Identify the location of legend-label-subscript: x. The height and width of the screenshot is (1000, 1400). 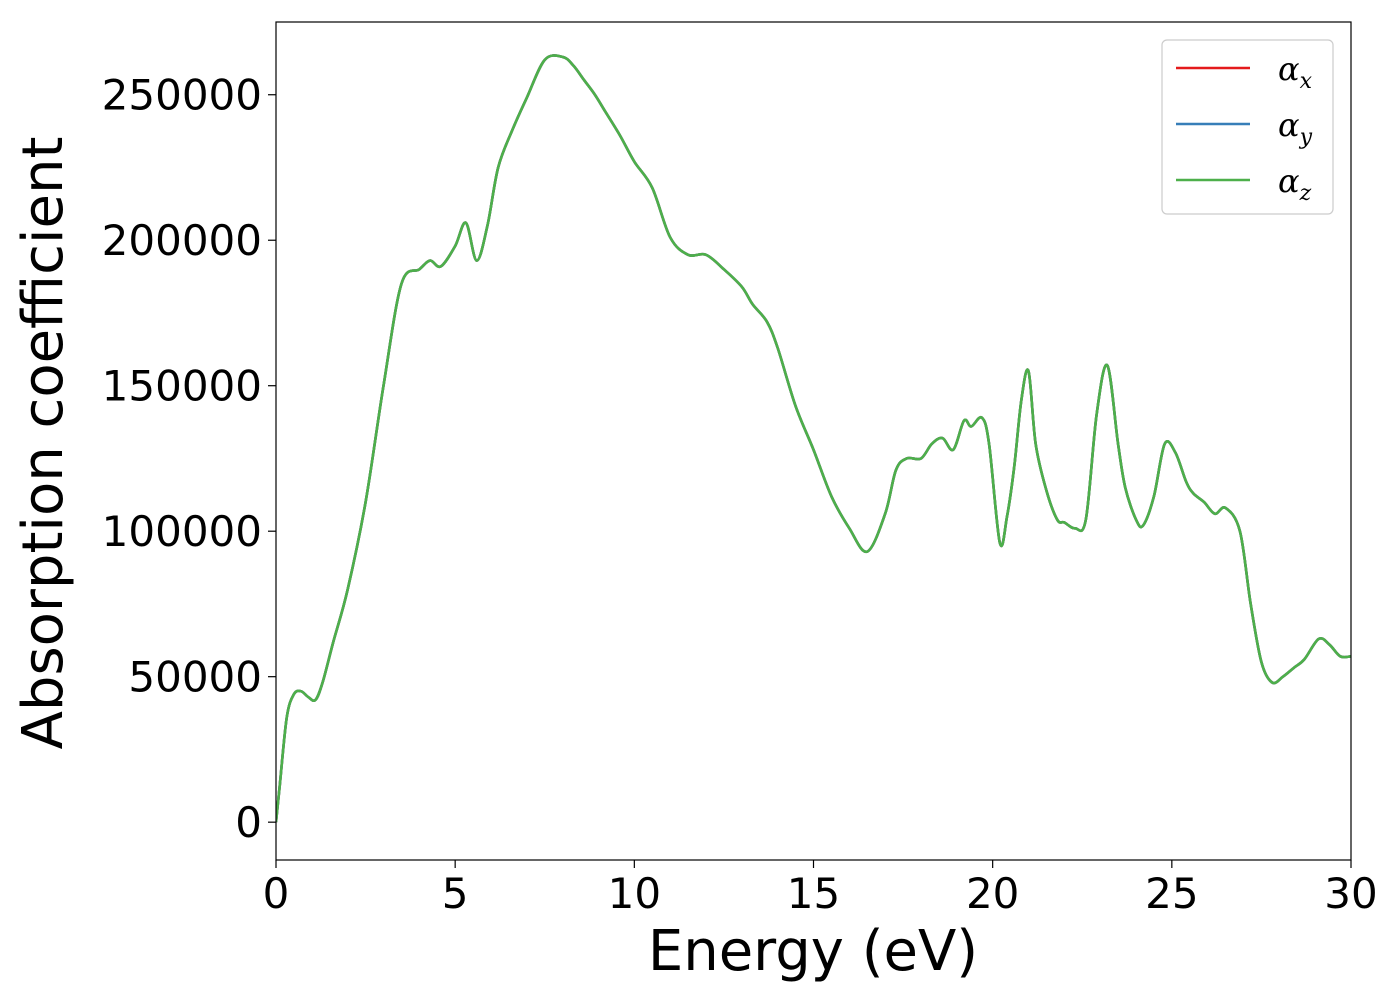
(1306, 81).